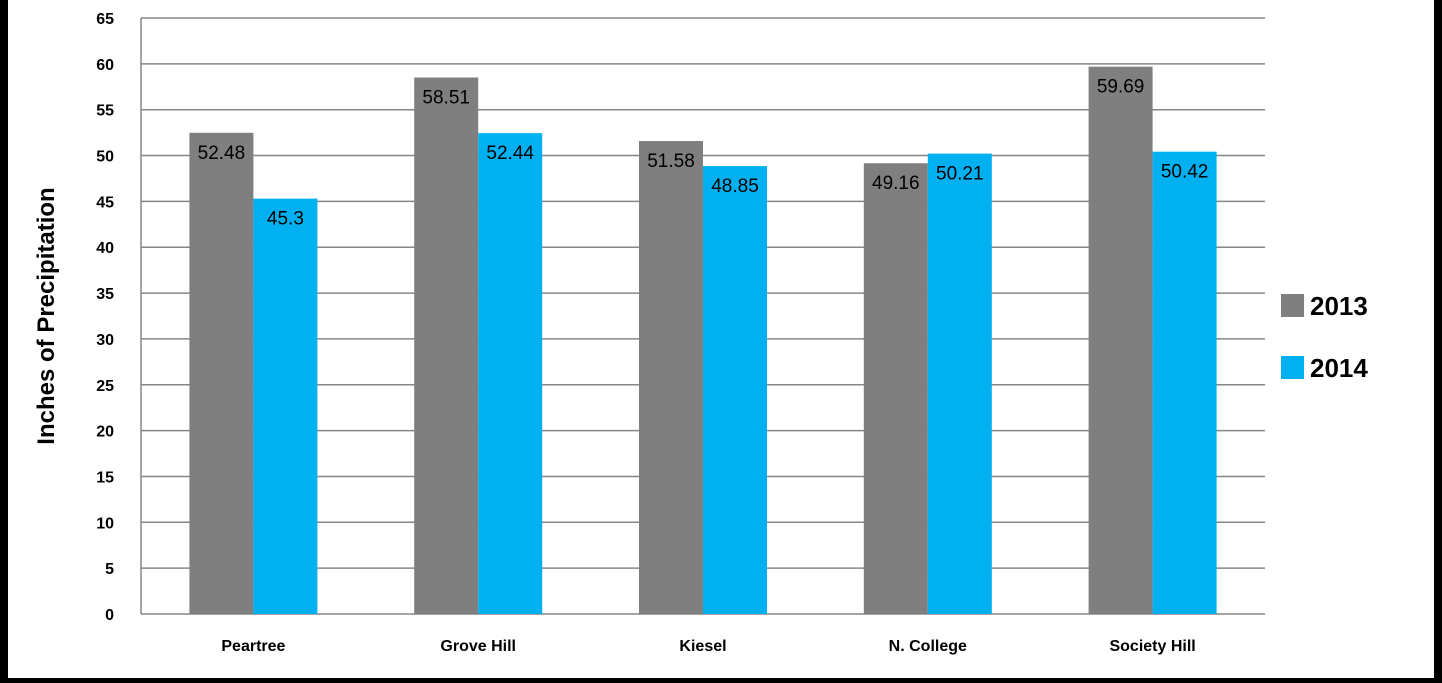  Describe the element at coordinates (1184, 382) in the screenshot. I see `bar-2014-society-hill` at that location.